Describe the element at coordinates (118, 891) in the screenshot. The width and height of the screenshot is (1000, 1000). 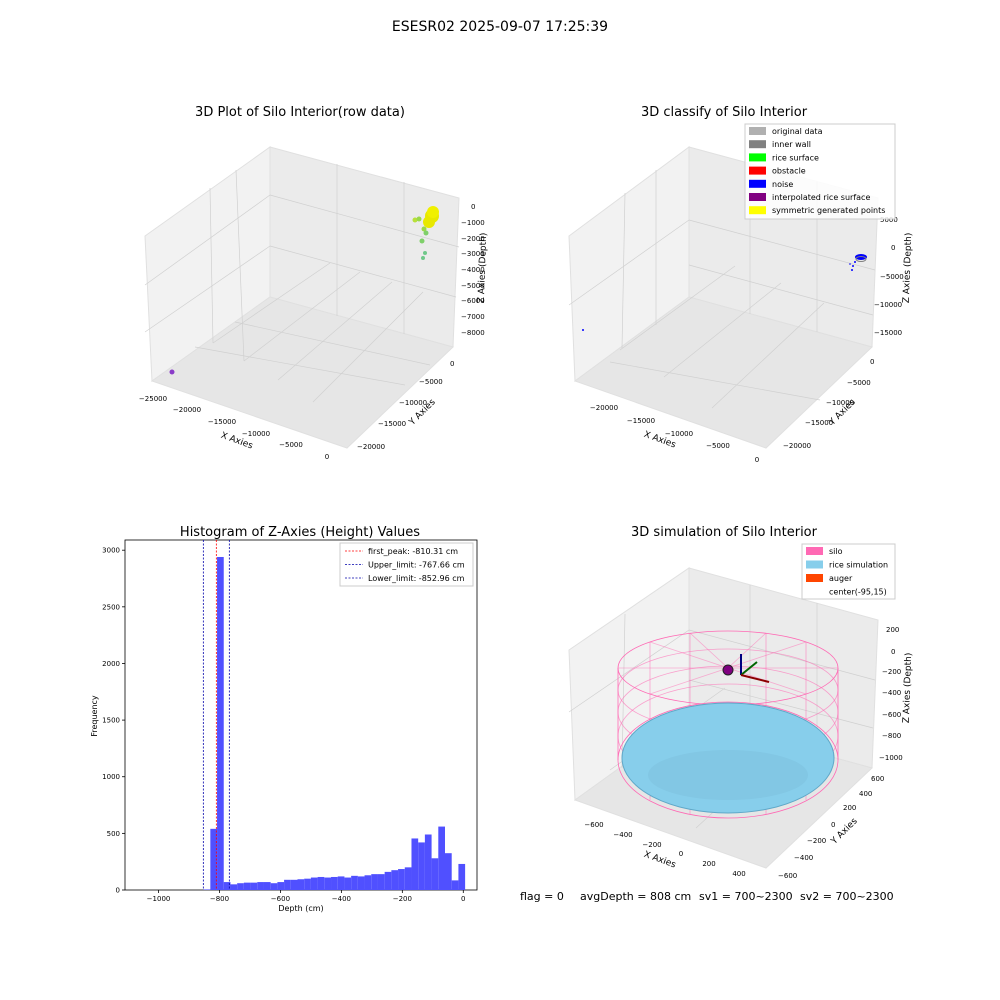
I see `y-tick-label: 0` at that location.